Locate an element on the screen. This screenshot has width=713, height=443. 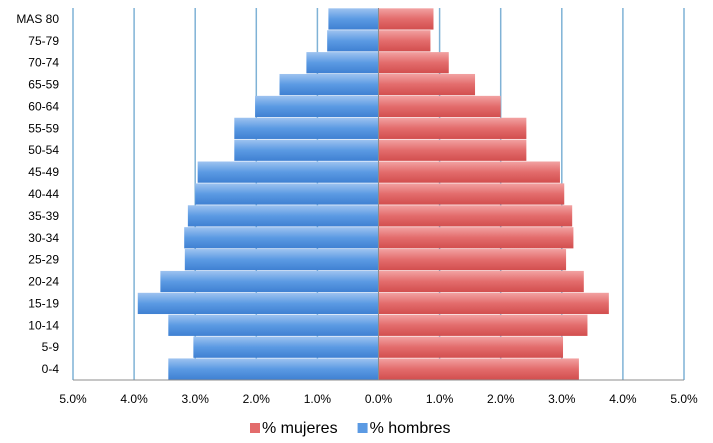
x-tick-label-7: 2.0% is located at coordinates (501, 399).